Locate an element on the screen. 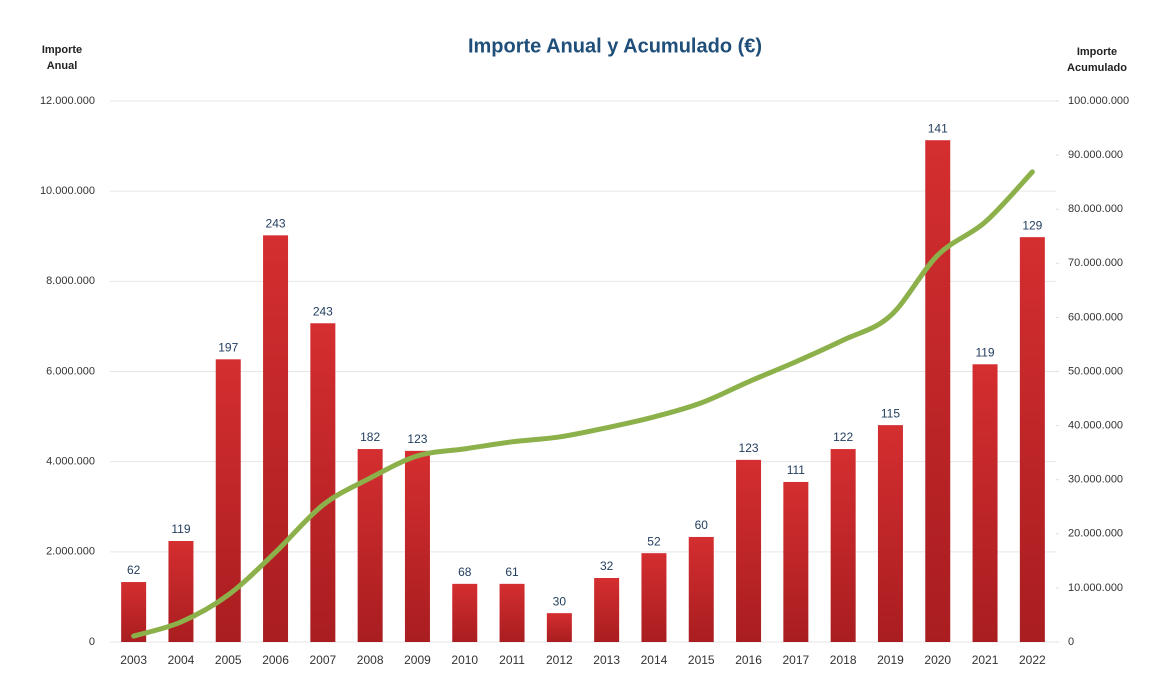 The width and height of the screenshot is (1153, 677). bar-label: 62 is located at coordinates (134, 570).